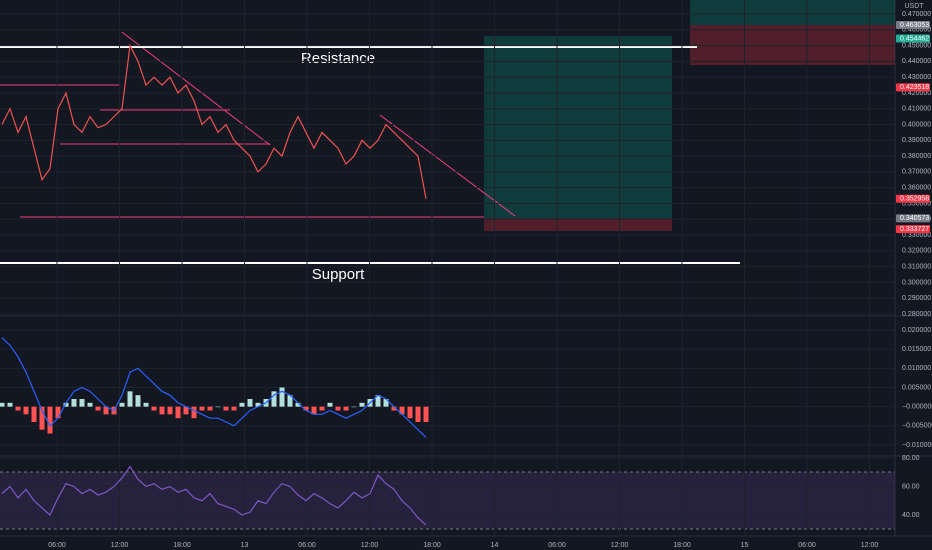 The image size is (932, 550). I want to click on y-tick-label: 0.370000, so click(916, 172).